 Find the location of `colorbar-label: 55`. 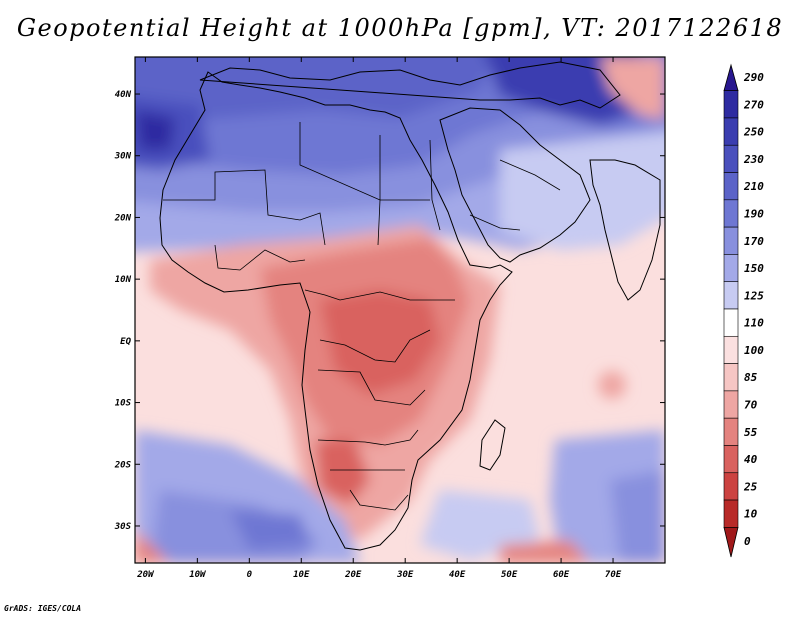

colorbar-label: 55 is located at coordinates (751, 432).